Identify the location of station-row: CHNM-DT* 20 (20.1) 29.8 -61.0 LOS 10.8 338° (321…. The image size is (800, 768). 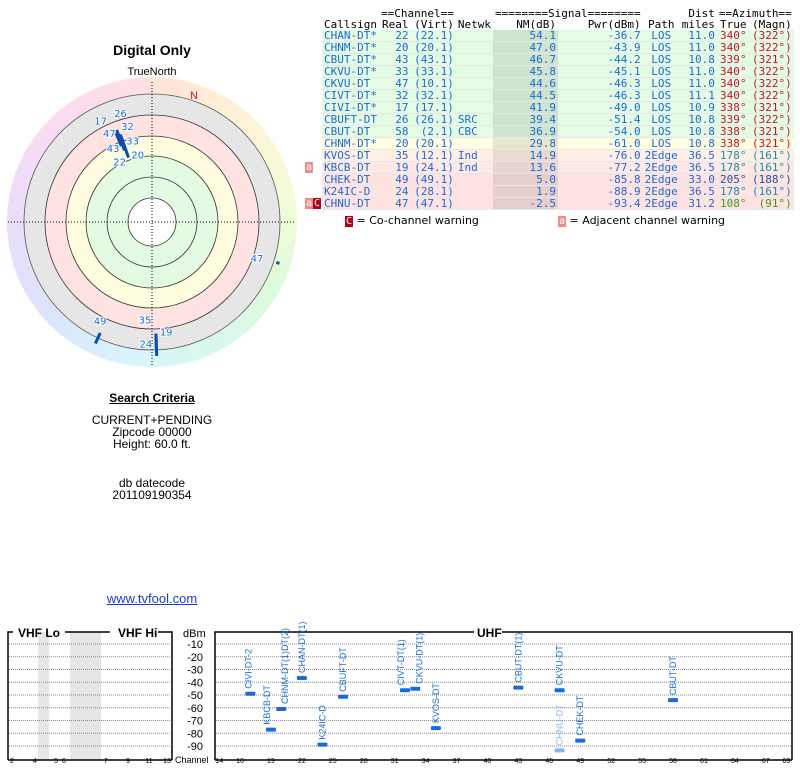
(558, 143).